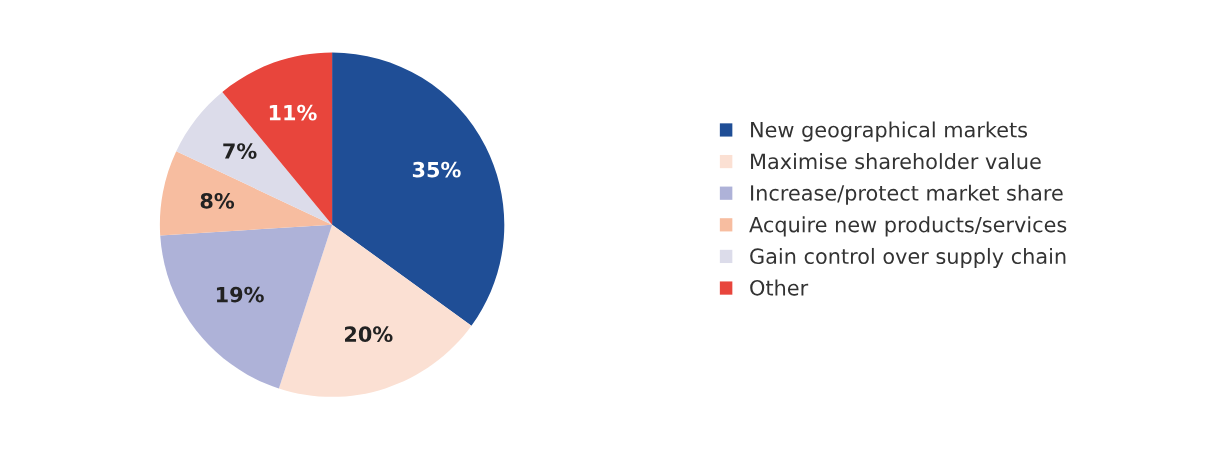  Describe the element at coordinates (908, 226) in the screenshot. I see `legend-label: Acquire new products/services` at that location.